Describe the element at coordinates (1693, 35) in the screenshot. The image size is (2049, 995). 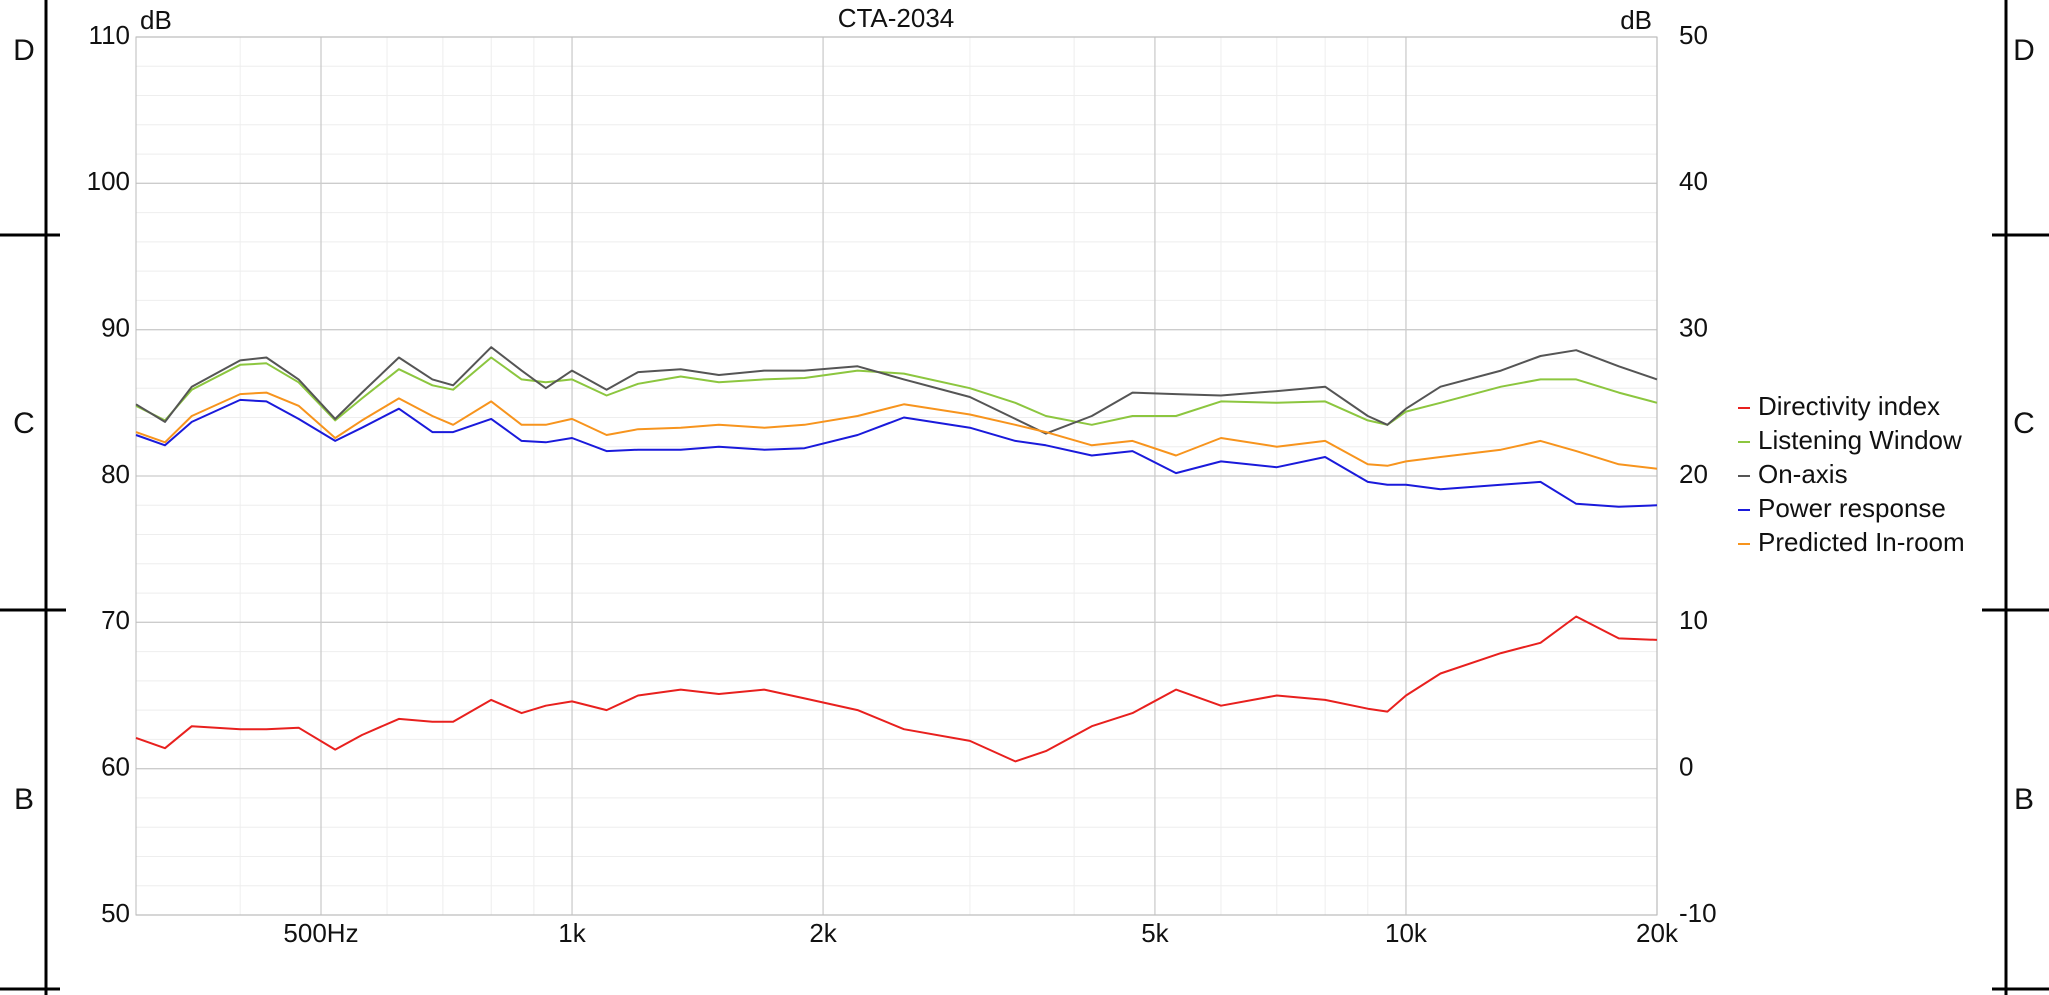
I see `y2-tick-label: 50` at that location.